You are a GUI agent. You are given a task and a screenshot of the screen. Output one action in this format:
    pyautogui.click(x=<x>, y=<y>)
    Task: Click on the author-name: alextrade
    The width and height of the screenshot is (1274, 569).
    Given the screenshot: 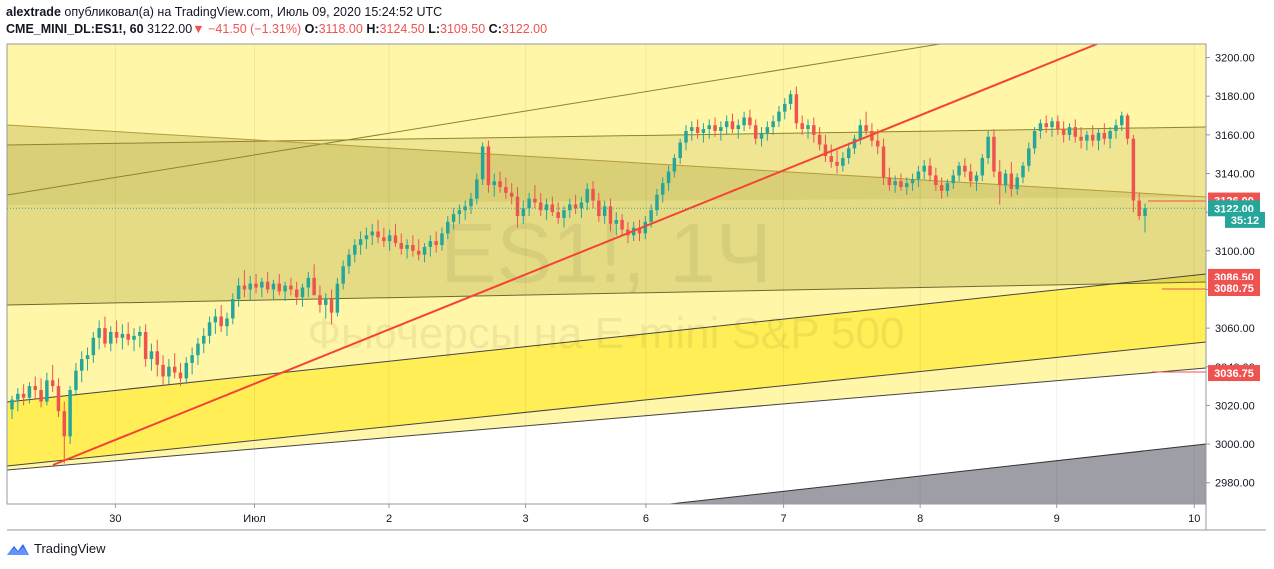 What is the action you would take?
    pyautogui.click(x=33, y=12)
    